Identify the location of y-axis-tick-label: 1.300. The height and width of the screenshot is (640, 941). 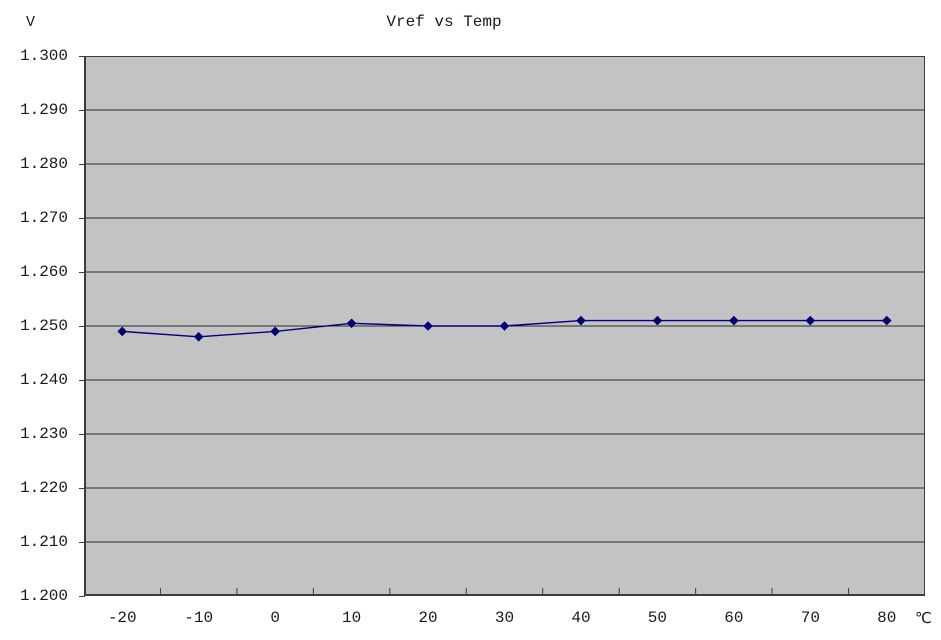
(43, 56).